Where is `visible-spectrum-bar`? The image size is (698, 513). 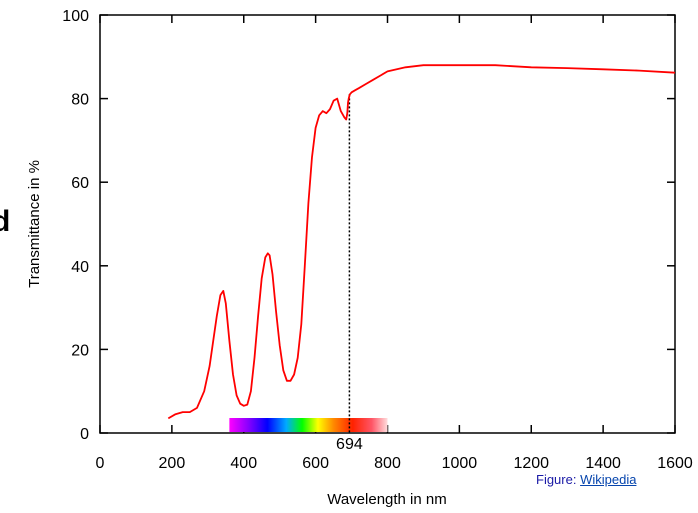 visible-spectrum-bar is located at coordinates (308, 425).